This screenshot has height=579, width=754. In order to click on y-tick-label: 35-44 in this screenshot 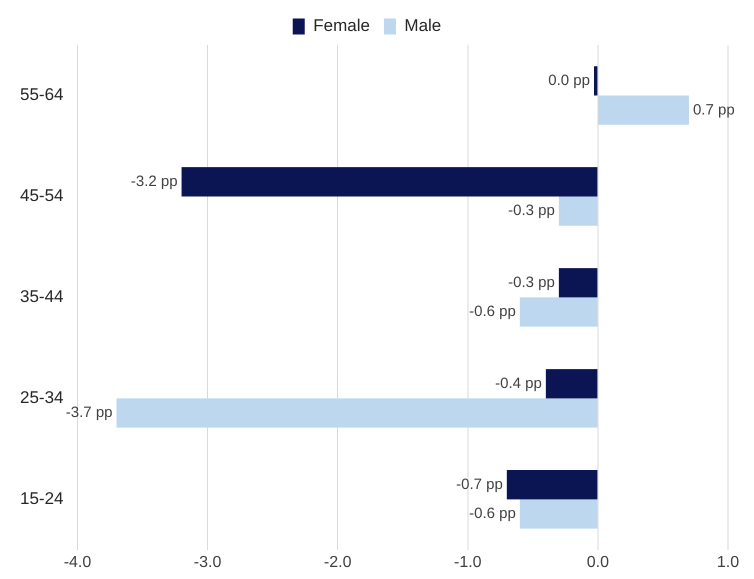, I will do `click(42, 296)`.